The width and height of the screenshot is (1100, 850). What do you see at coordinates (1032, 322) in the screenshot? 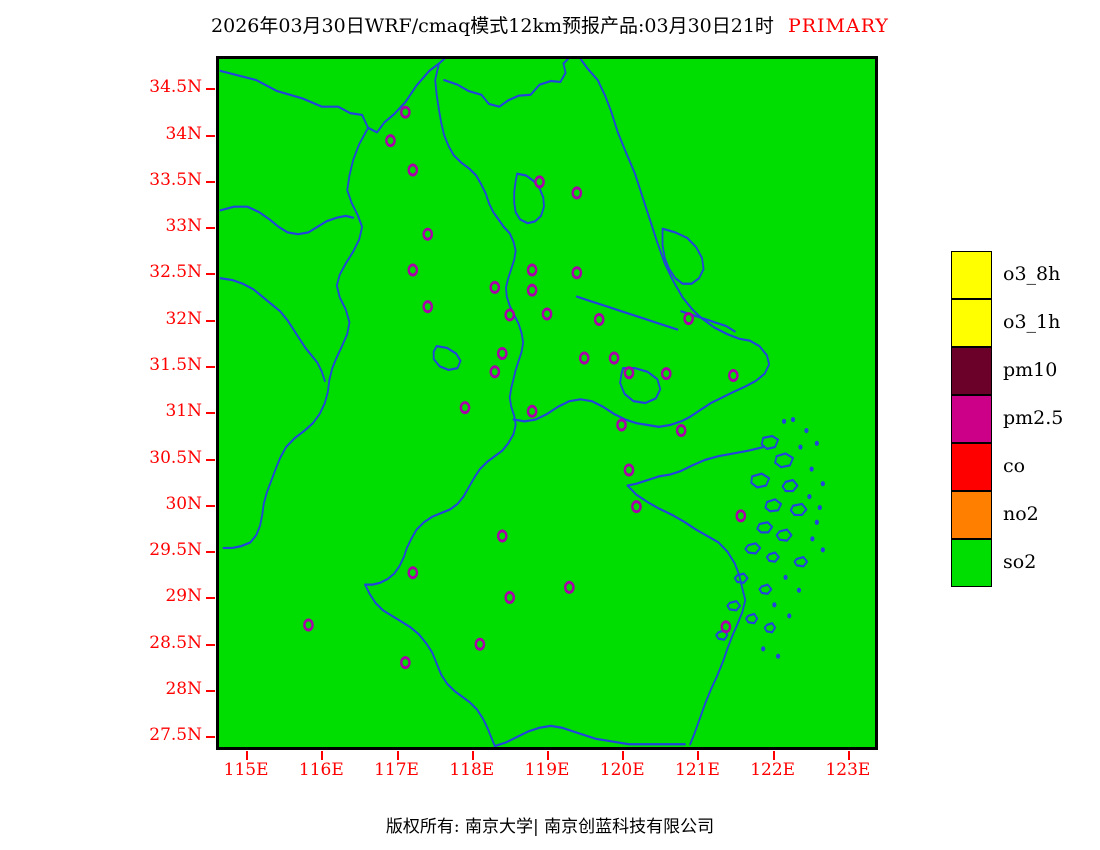
I see `legend-label: o3_1h` at bounding box center [1032, 322].